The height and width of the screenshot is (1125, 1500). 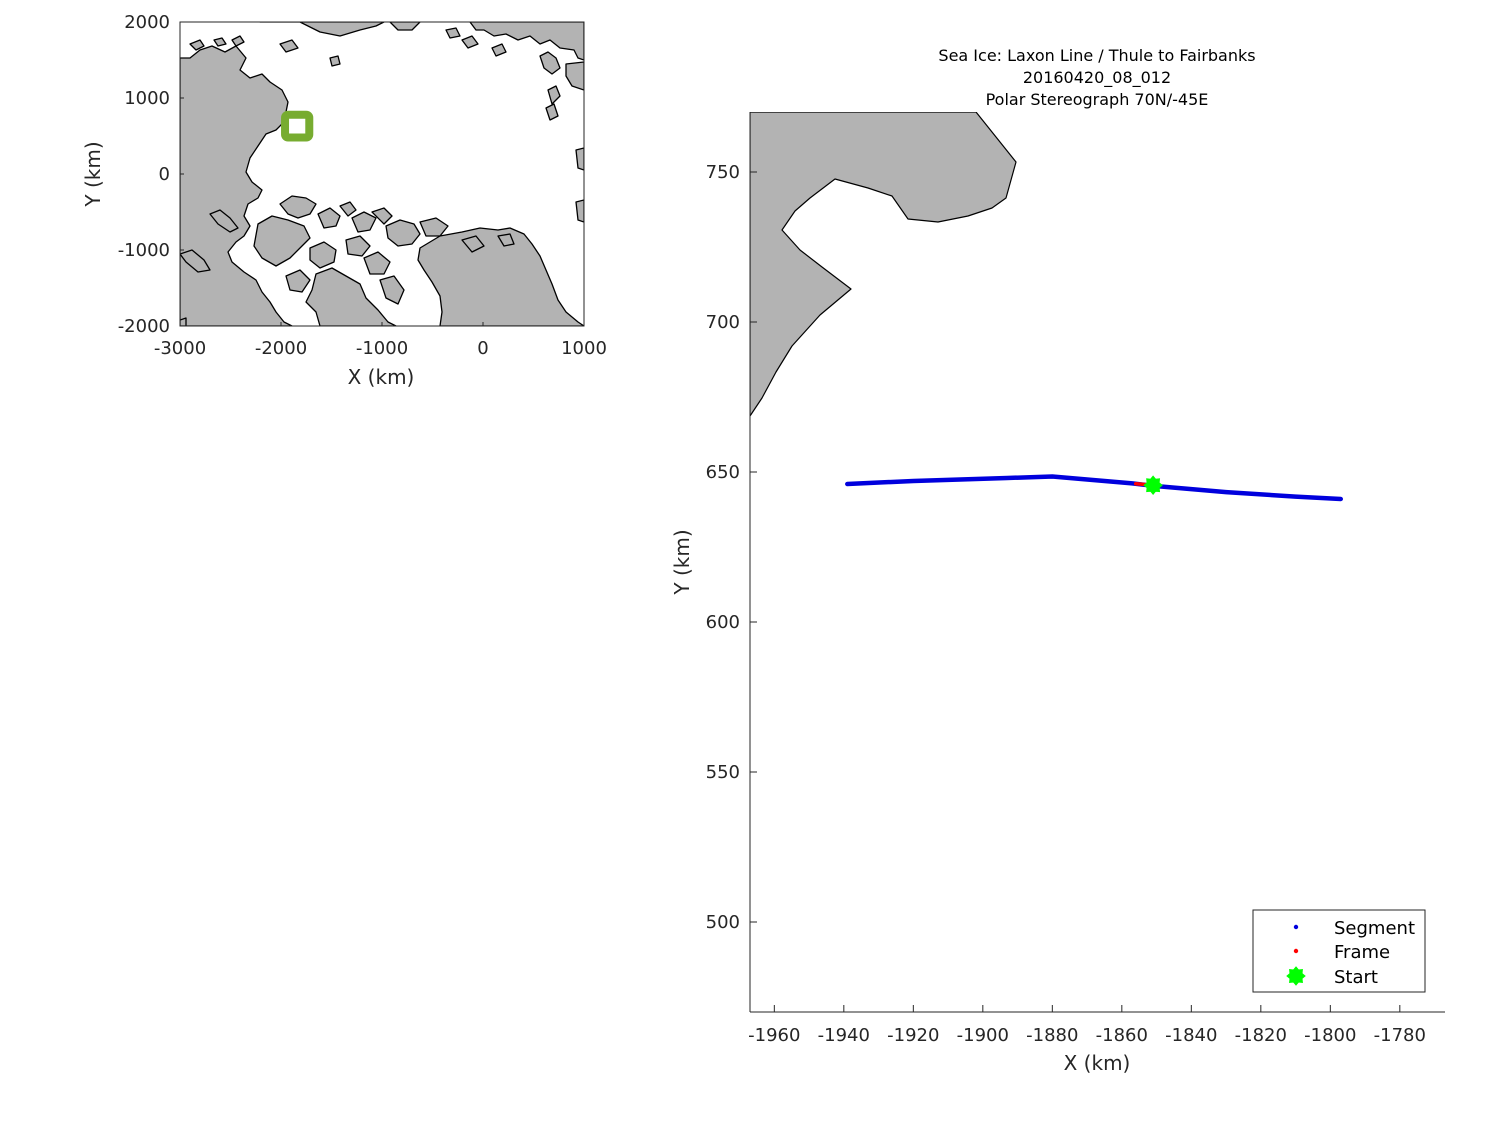 What do you see at coordinates (723, 622) in the screenshot?
I see `detail-y-tick-label: 600` at bounding box center [723, 622].